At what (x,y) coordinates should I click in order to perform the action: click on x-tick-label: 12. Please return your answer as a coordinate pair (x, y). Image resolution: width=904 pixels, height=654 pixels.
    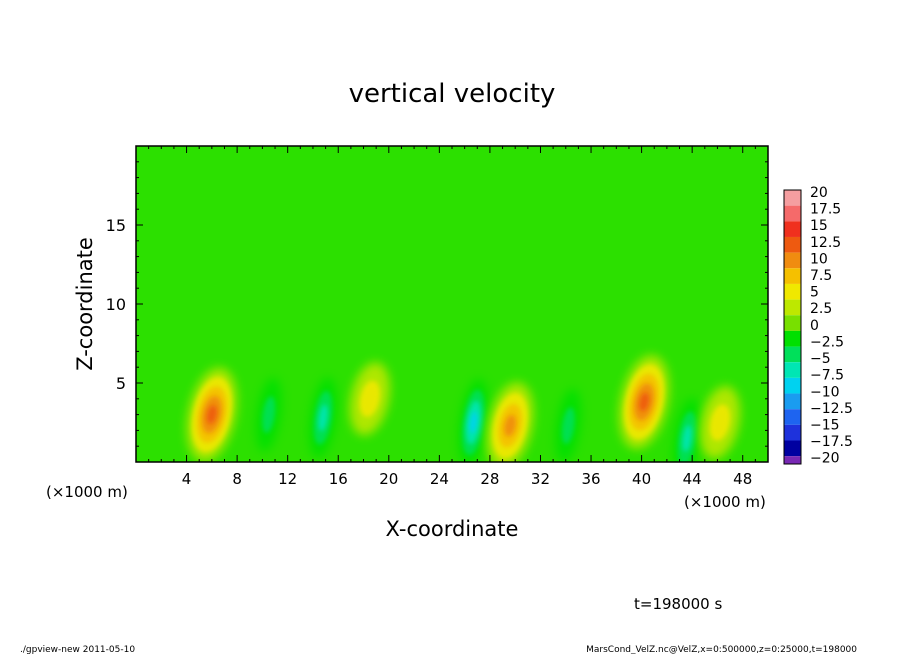
    Looking at the image, I should click on (287, 479).